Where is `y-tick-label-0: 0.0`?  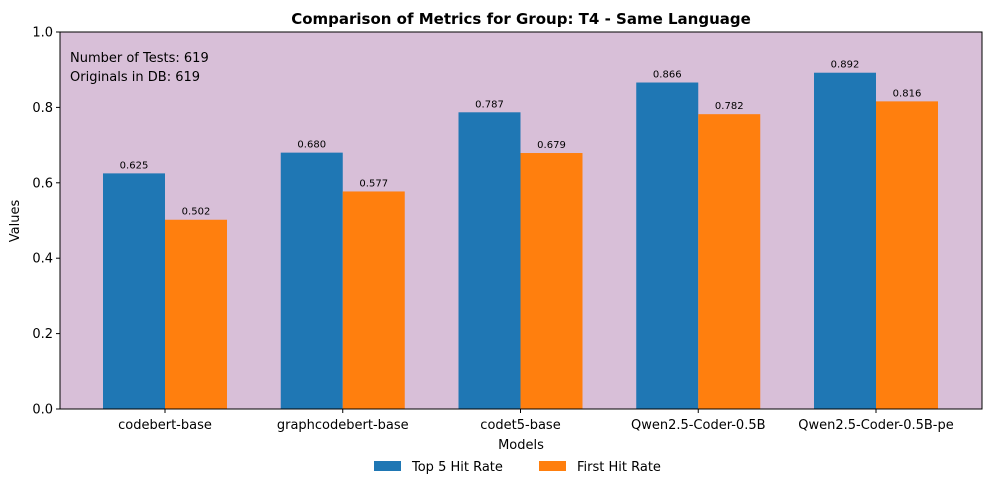
y-tick-label-0: 0.0 is located at coordinates (42, 410).